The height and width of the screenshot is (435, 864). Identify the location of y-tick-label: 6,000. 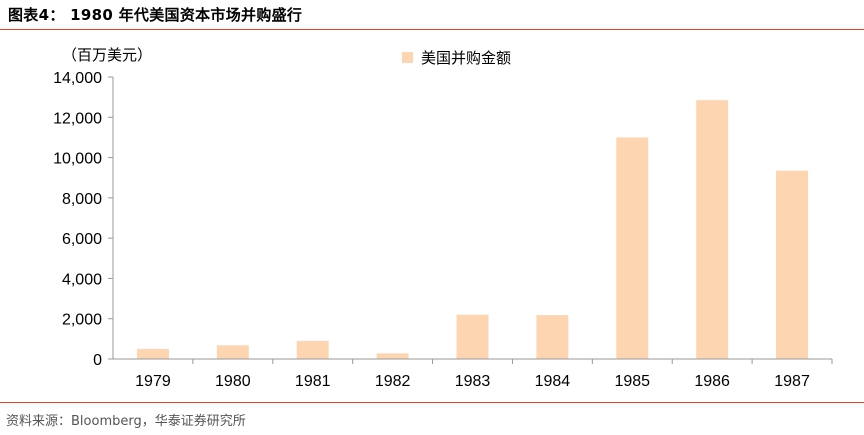
(82, 239).